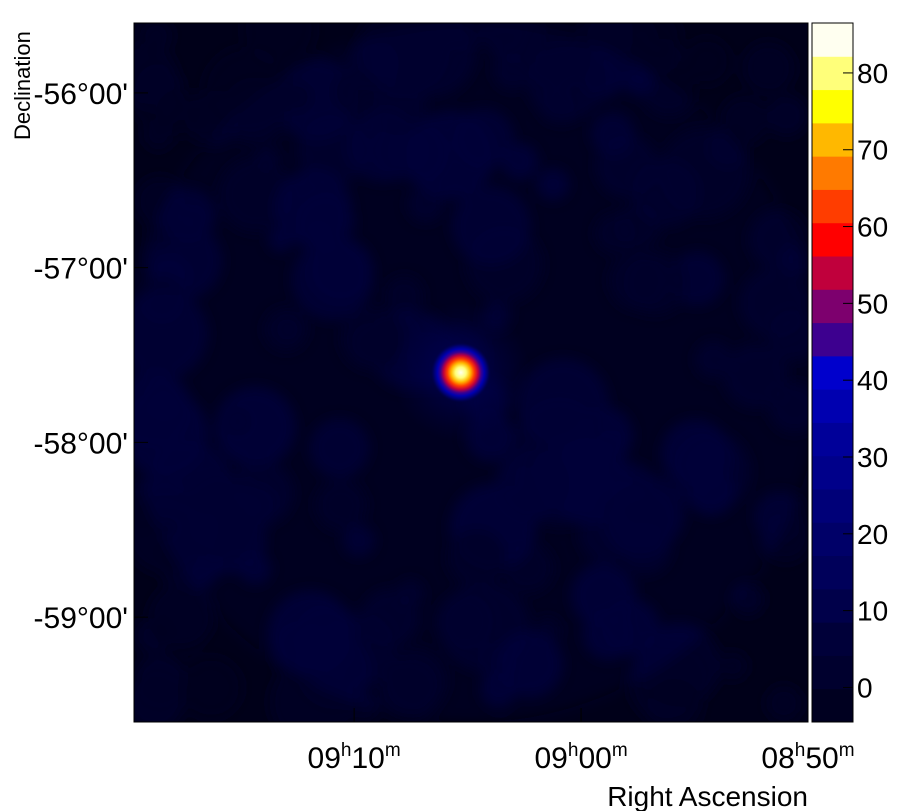 The width and height of the screenshot is (898, 811). I want to click on y-axis-title: Declination, so click(22, 85).